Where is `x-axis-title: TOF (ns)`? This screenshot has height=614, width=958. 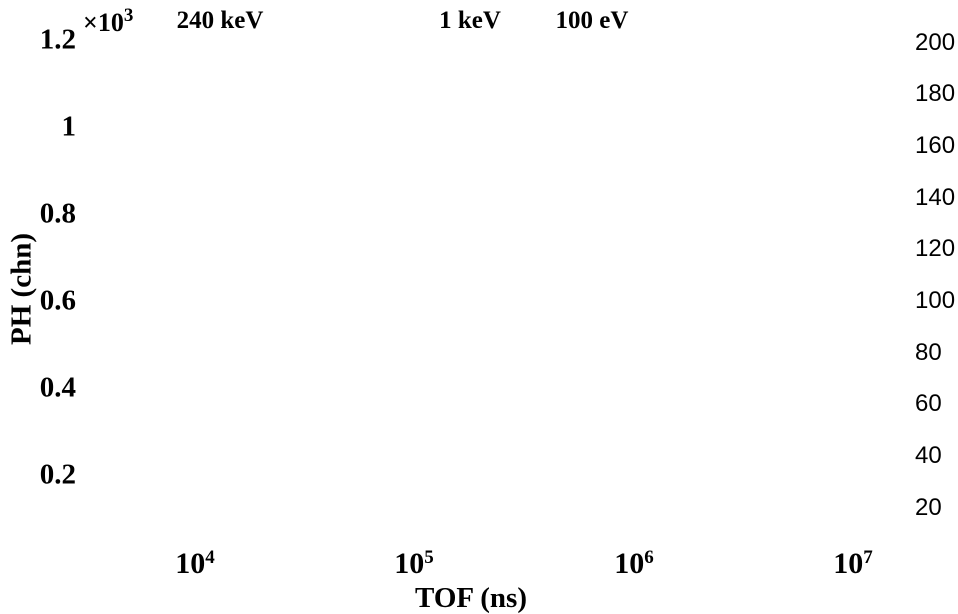
x-axis-title: TOF (ns) is located at coordinates (471, 598).